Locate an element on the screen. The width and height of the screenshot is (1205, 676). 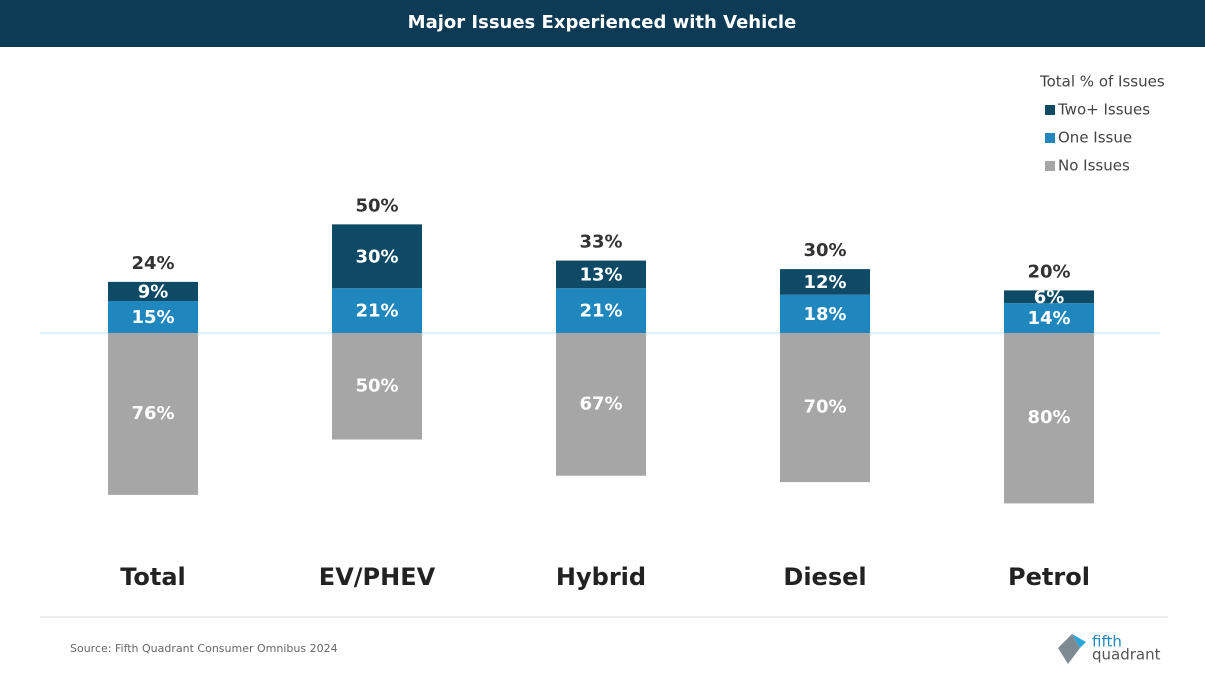
data-label: 18% is located at coordinates (824, 314).